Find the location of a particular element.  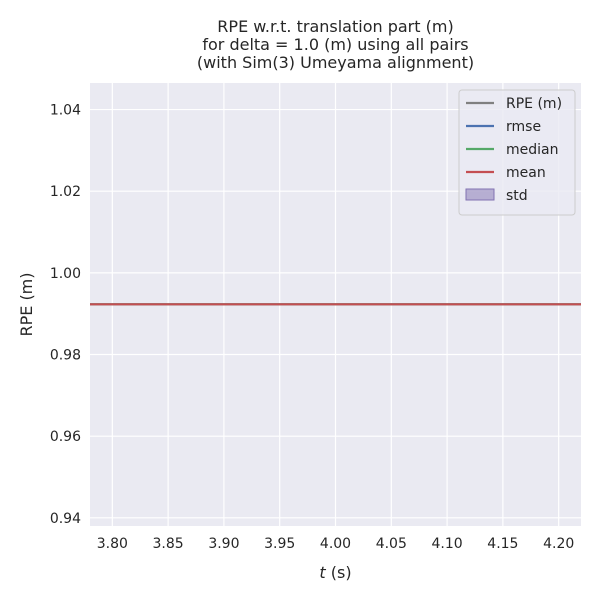

legend: RPE (m) rmse median mean std is located at coordinates (517, 152).